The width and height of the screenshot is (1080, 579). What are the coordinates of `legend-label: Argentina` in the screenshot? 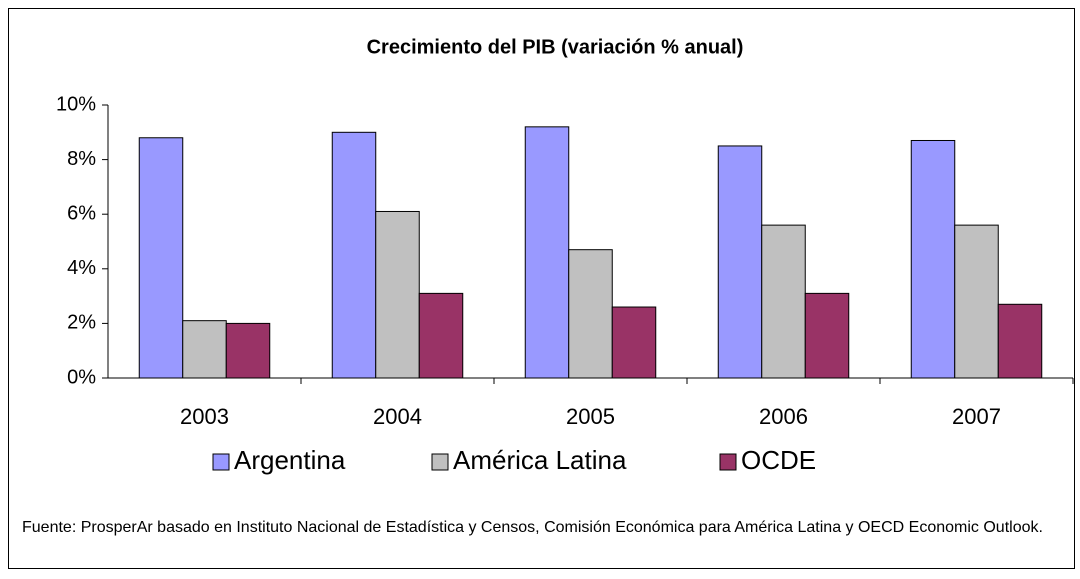 It's located at (290, 460).